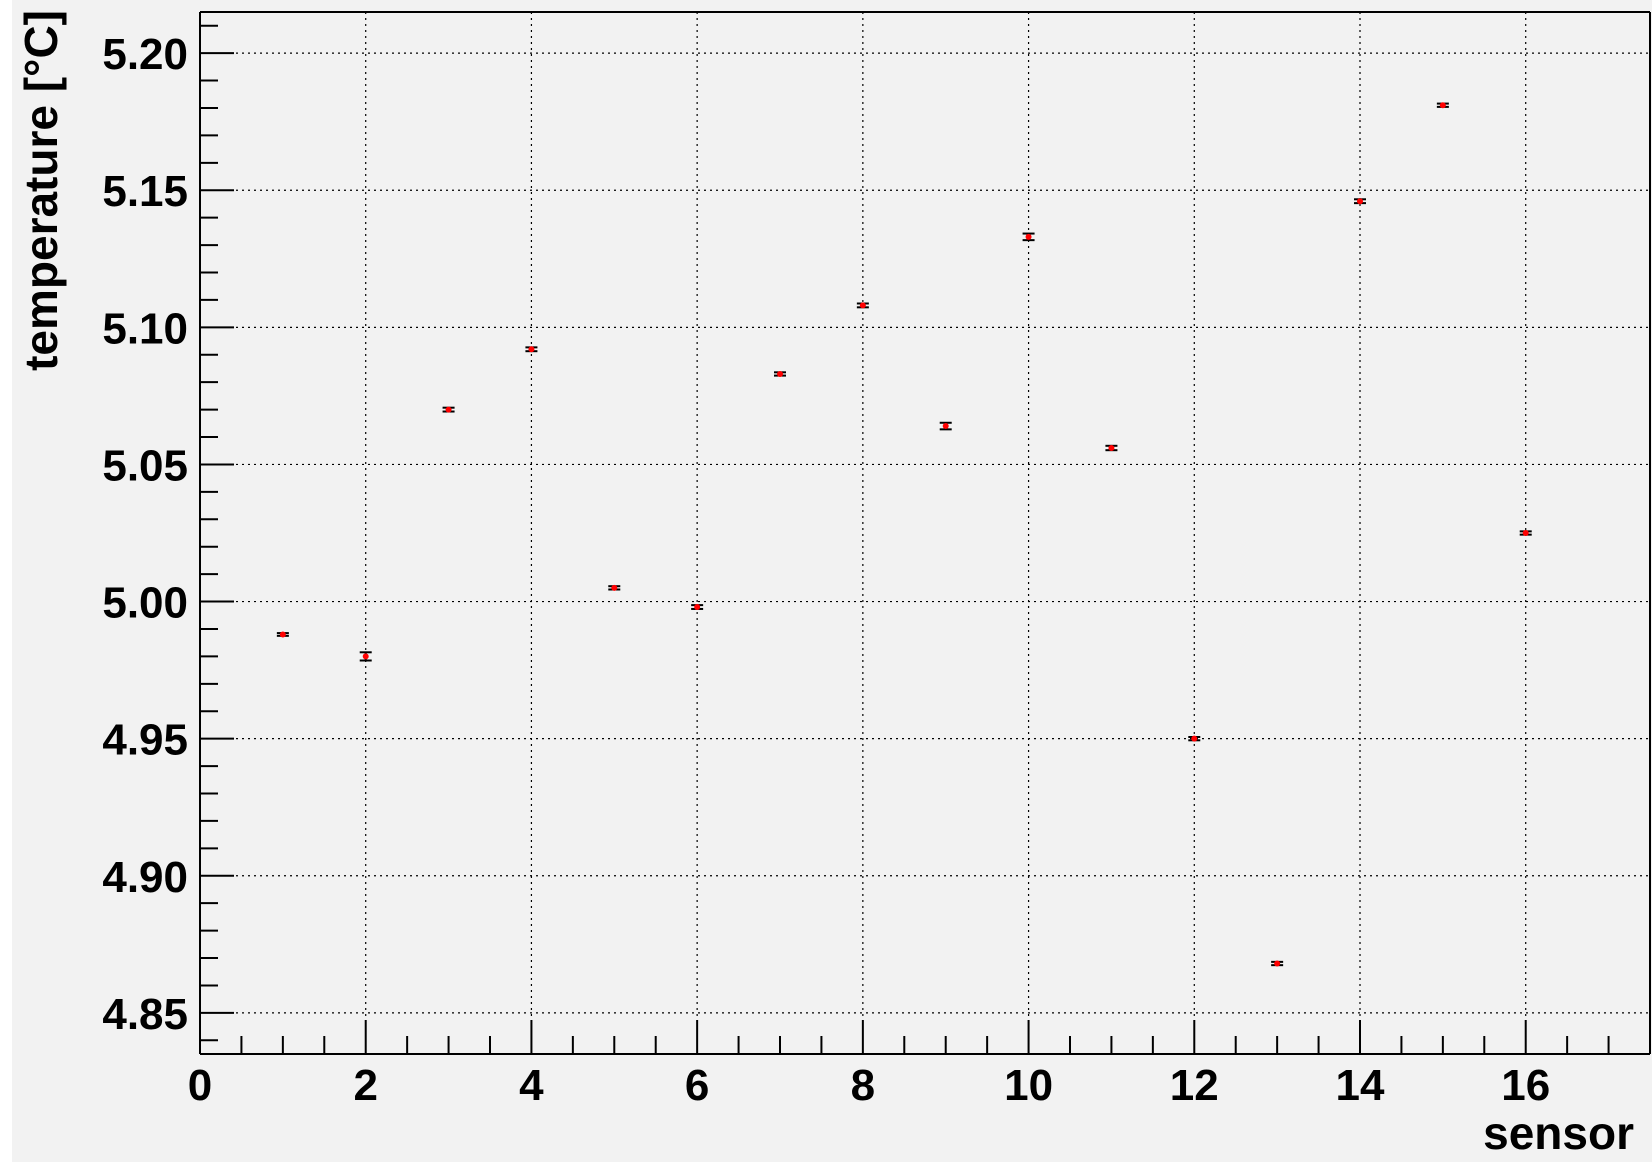  Describe the element at coordinates (1028, 1085) in the screenshot. I see `x-tick-label: 10` at that location.